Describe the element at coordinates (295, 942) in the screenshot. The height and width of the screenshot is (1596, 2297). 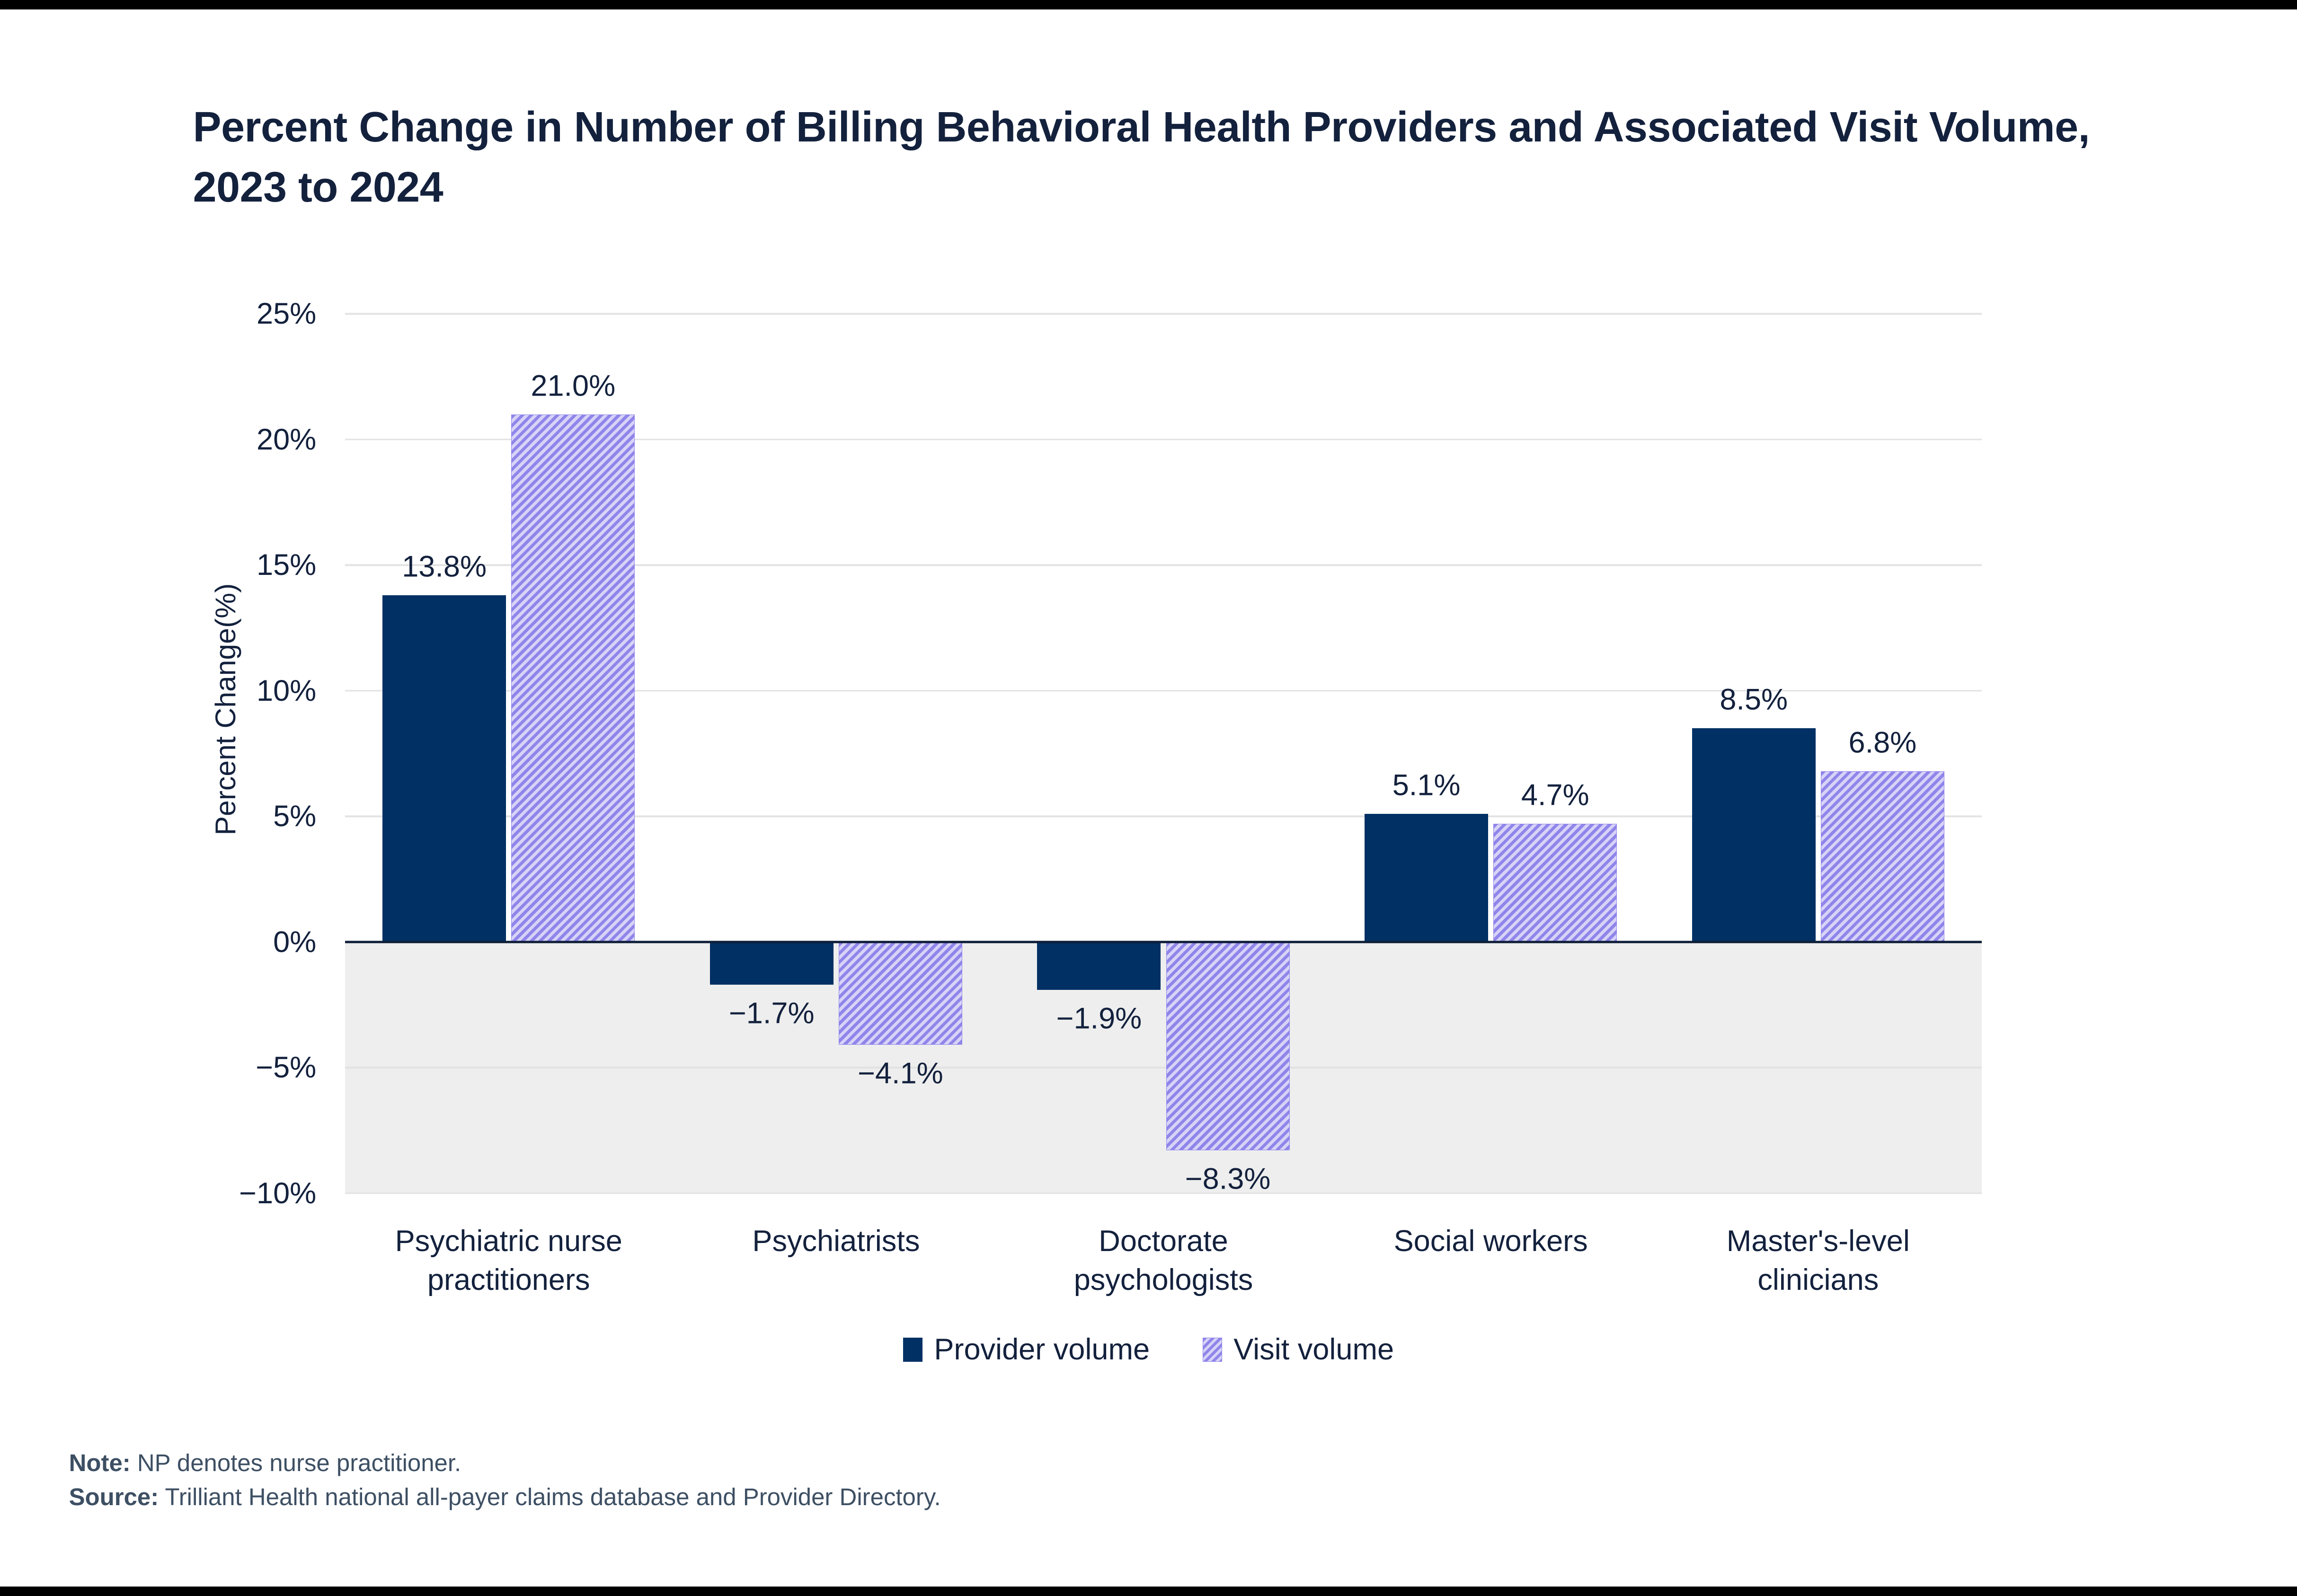
I see `y-tick-label-0: 0%` at that location.